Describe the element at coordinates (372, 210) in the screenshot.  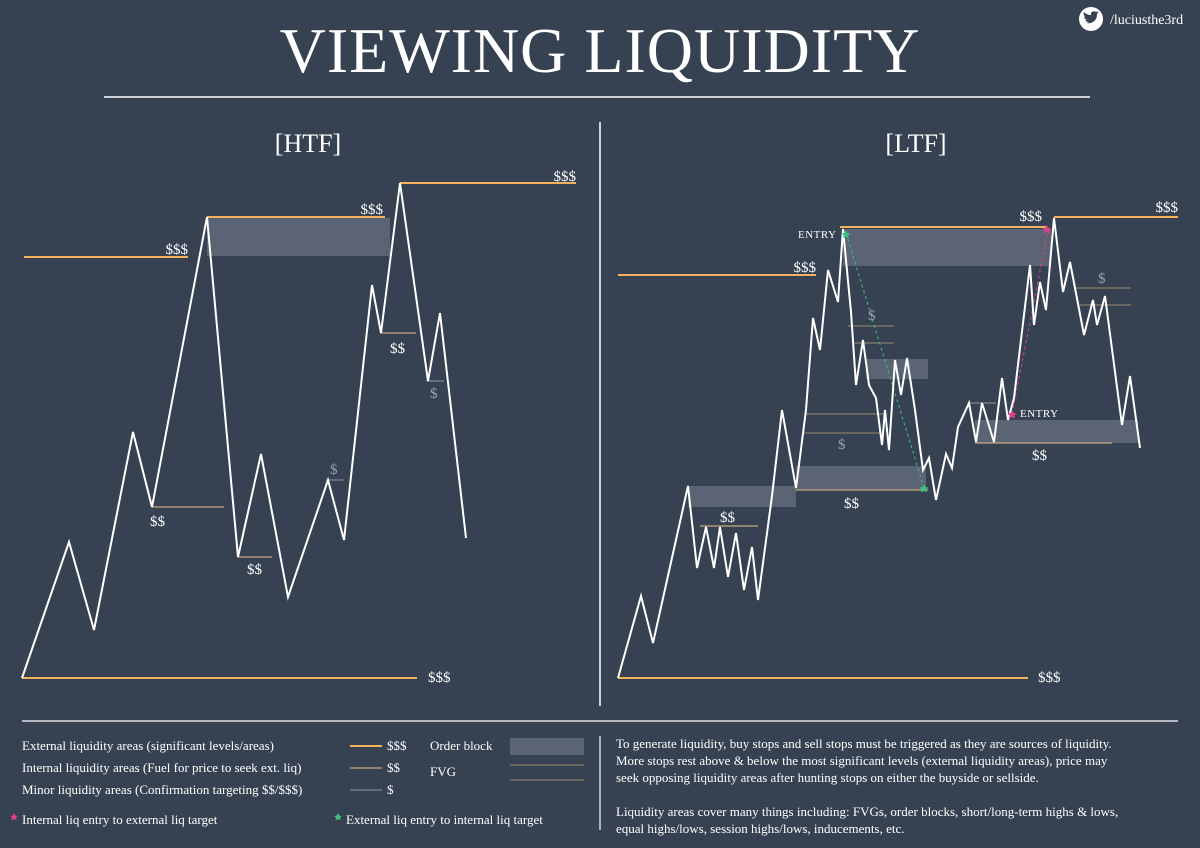
I see `htf-label-middle-high: $$$` at that location.